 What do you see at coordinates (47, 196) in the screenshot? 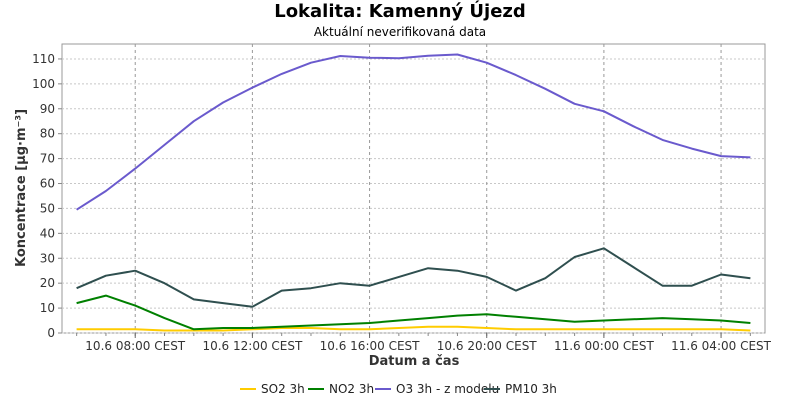
I see `y-axis-ticks: 0 10 20 30 40 50 60 70 80 90 100 110` at bounding box center [47, 196].